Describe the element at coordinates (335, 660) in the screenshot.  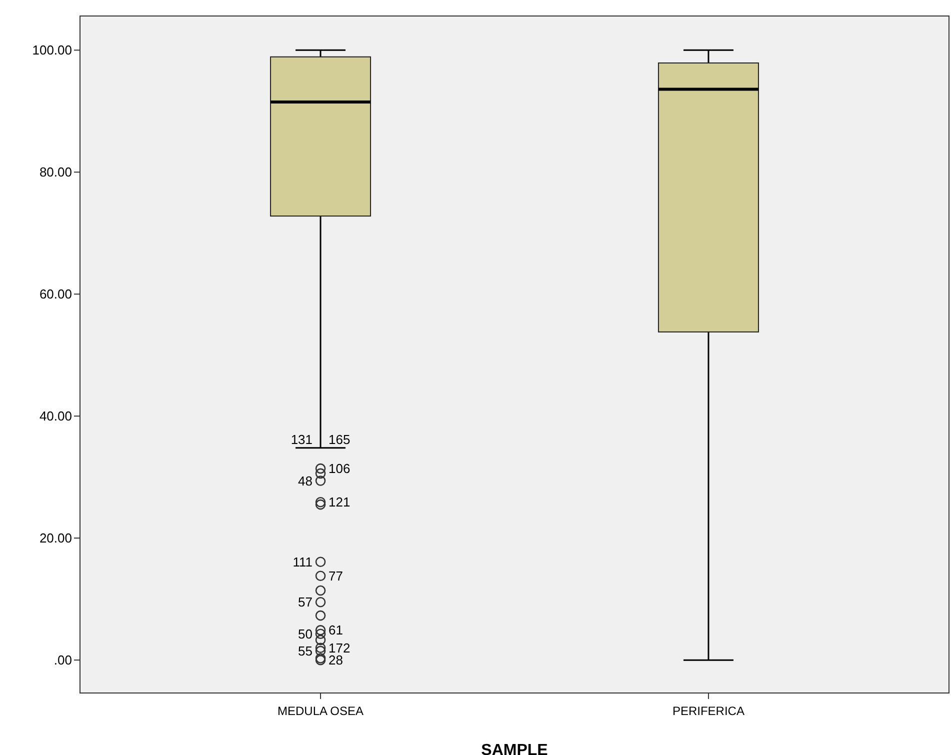
I see `annotation: 28` at that location.